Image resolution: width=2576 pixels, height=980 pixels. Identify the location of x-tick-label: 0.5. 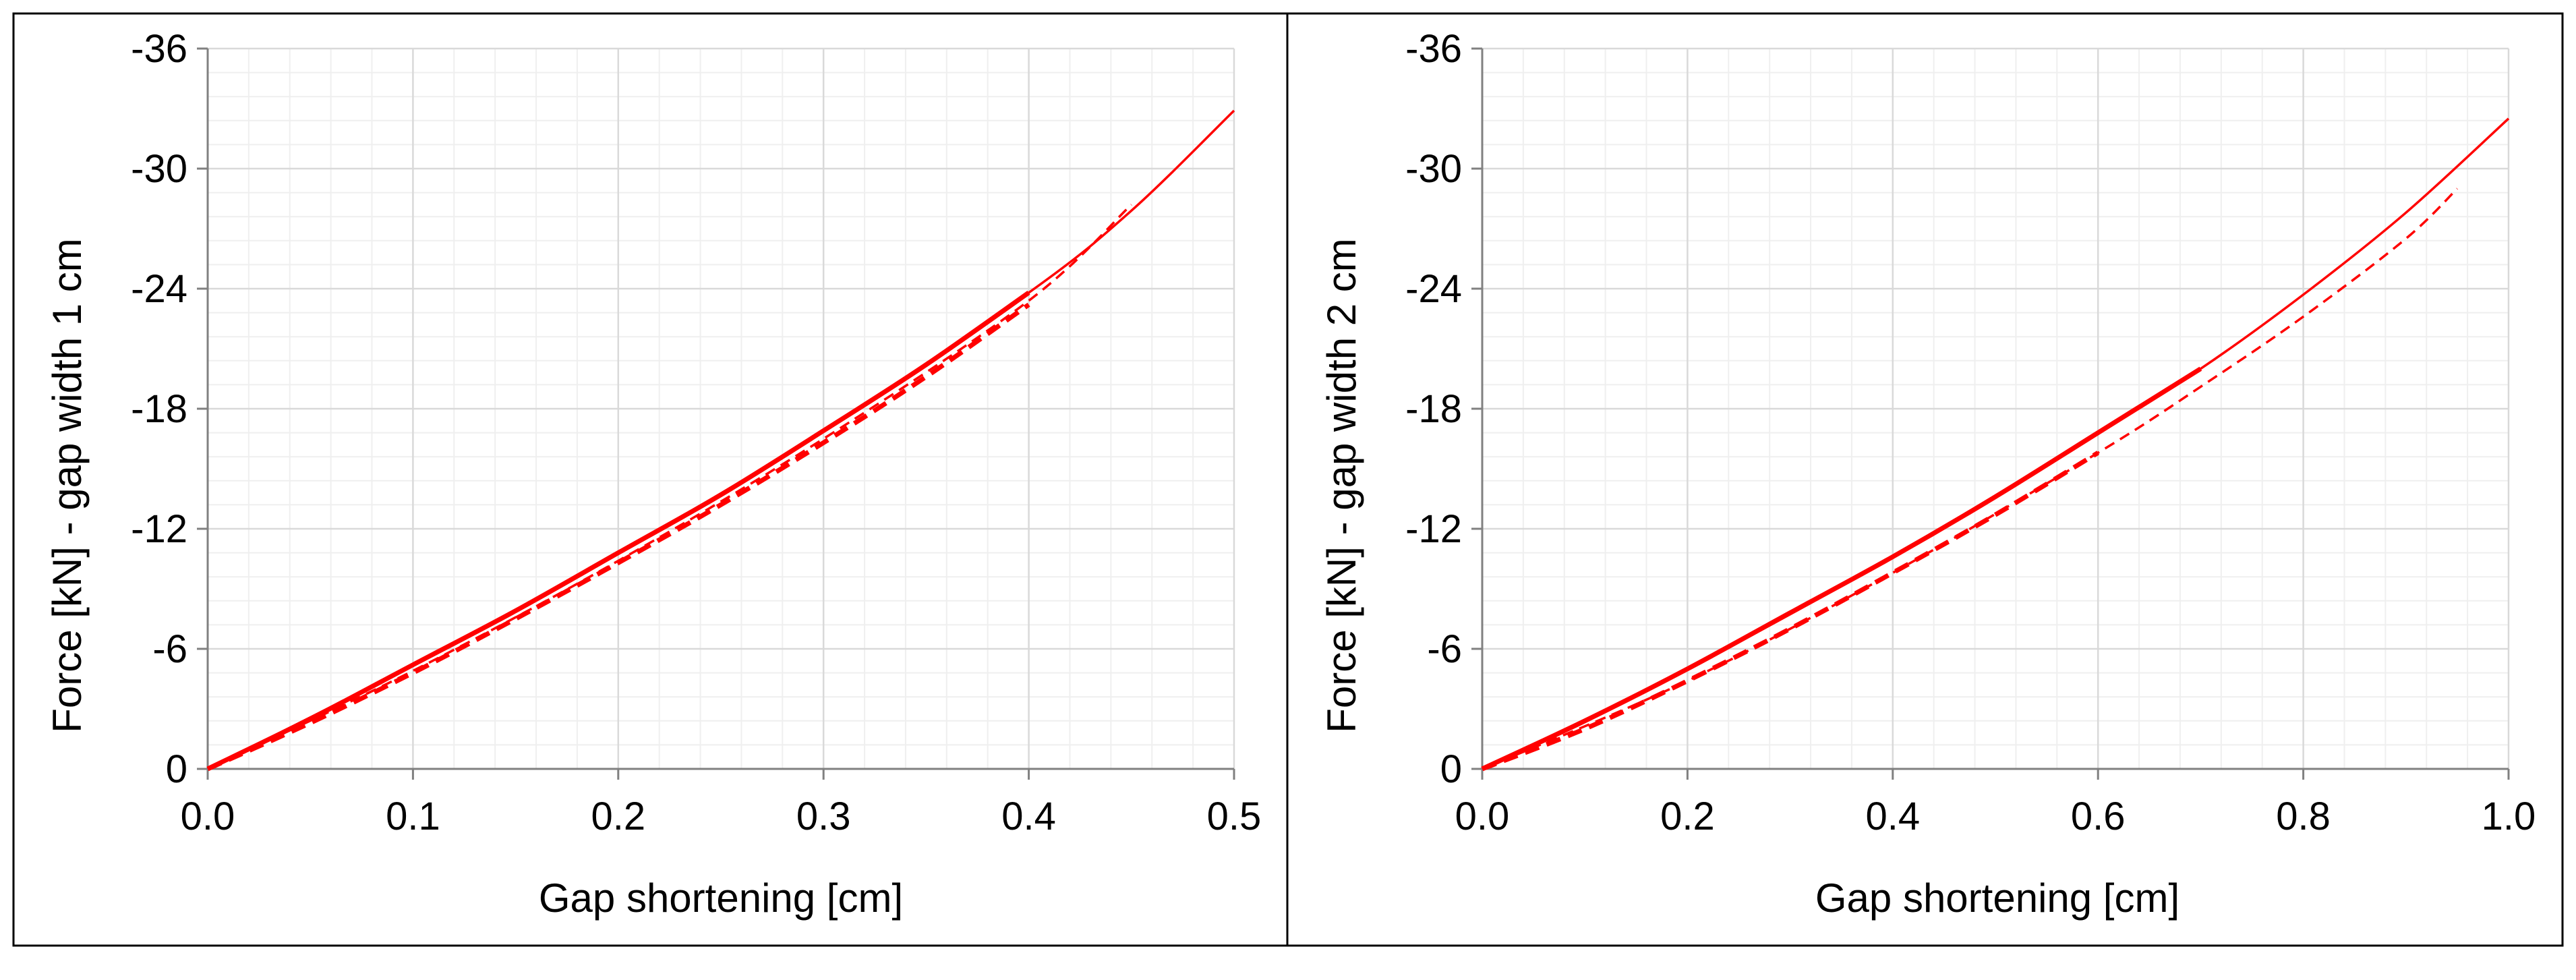
(1234, 816).